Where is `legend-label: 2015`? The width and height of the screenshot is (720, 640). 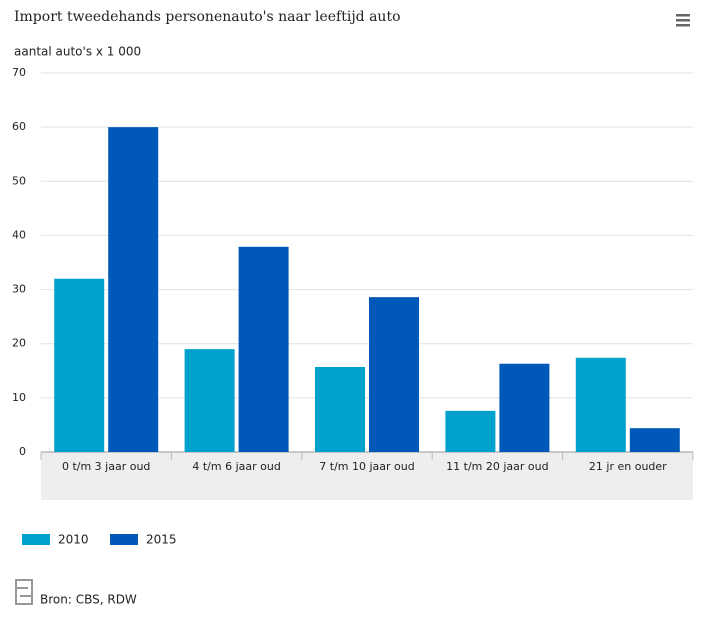
legend-label: 2015 is located at coordinates (161, 540).